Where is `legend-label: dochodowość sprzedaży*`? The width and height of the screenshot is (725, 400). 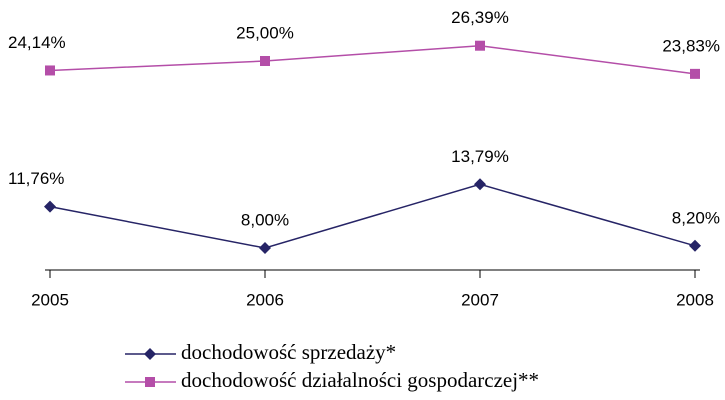 legend-label: dochodowość sprzedaży* is located at coordinates (288, 352).